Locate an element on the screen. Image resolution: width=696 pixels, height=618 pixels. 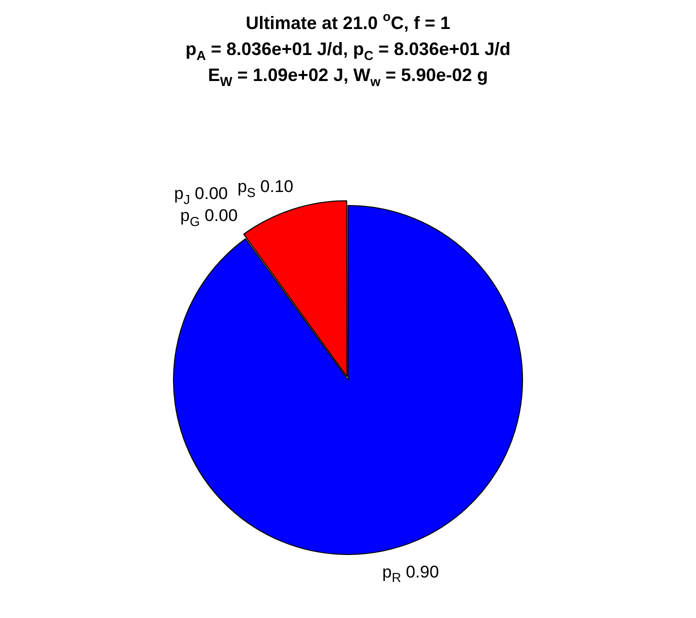
data-label: 0.90 is located at coordinates (420, 572).